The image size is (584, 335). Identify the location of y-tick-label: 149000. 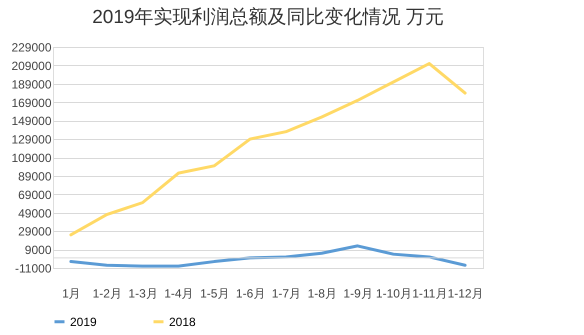
(31, 121).